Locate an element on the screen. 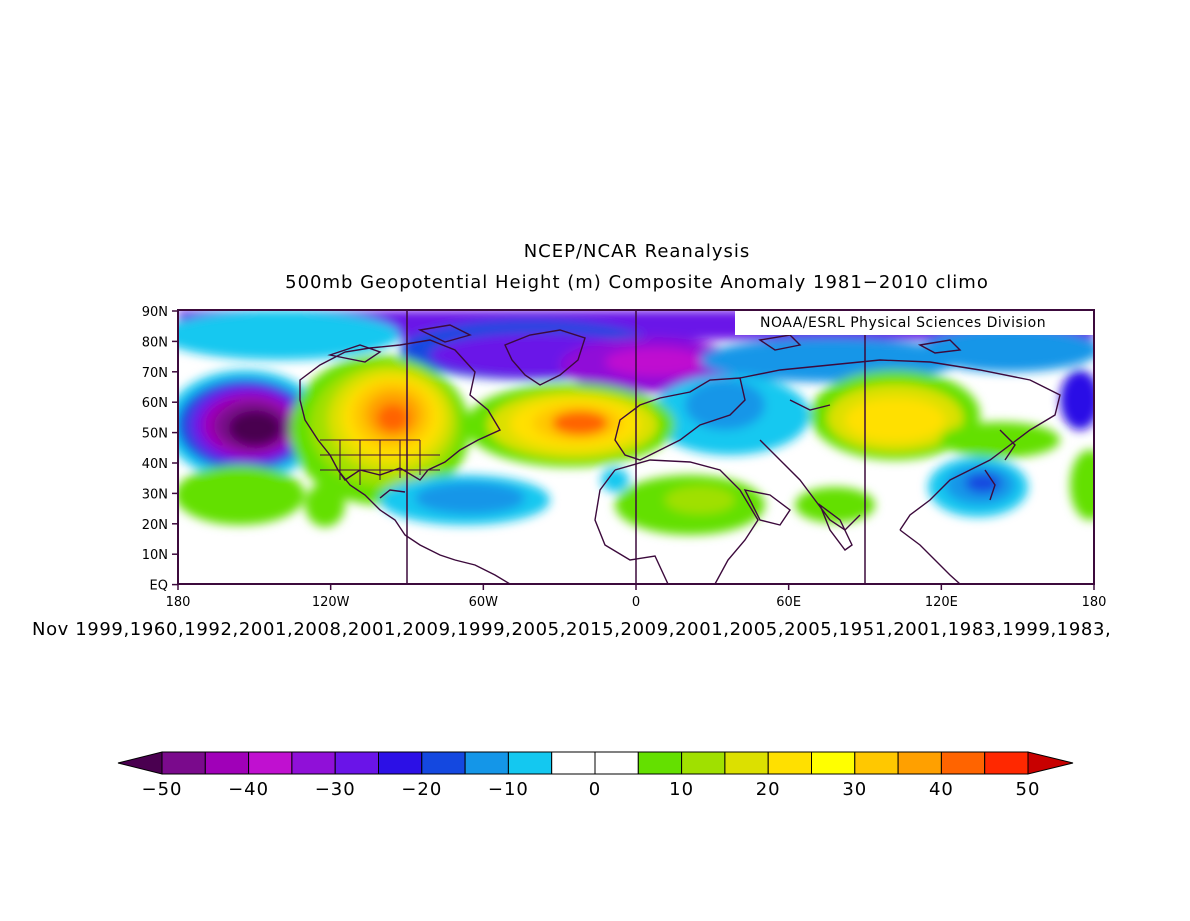  colorbar-label: −20 is located at coordinates (421, 789).